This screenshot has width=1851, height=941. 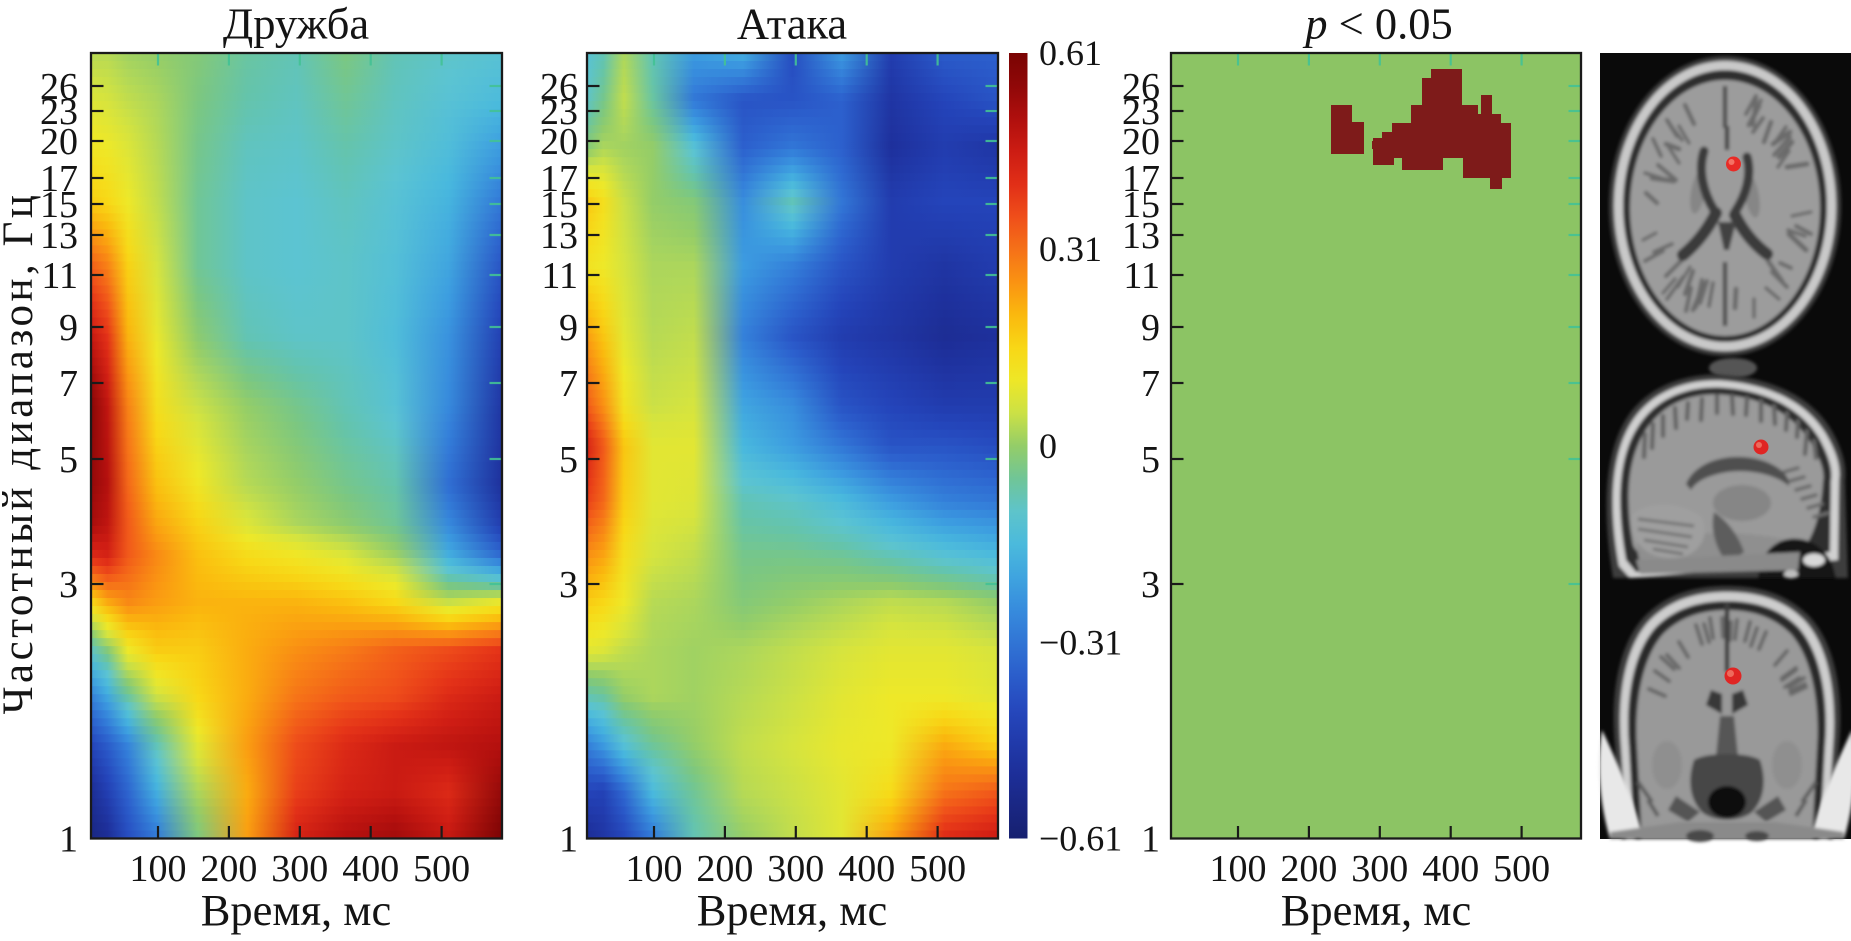 I want to click on svg-text: −0.61, so click(x=1080, y=839).